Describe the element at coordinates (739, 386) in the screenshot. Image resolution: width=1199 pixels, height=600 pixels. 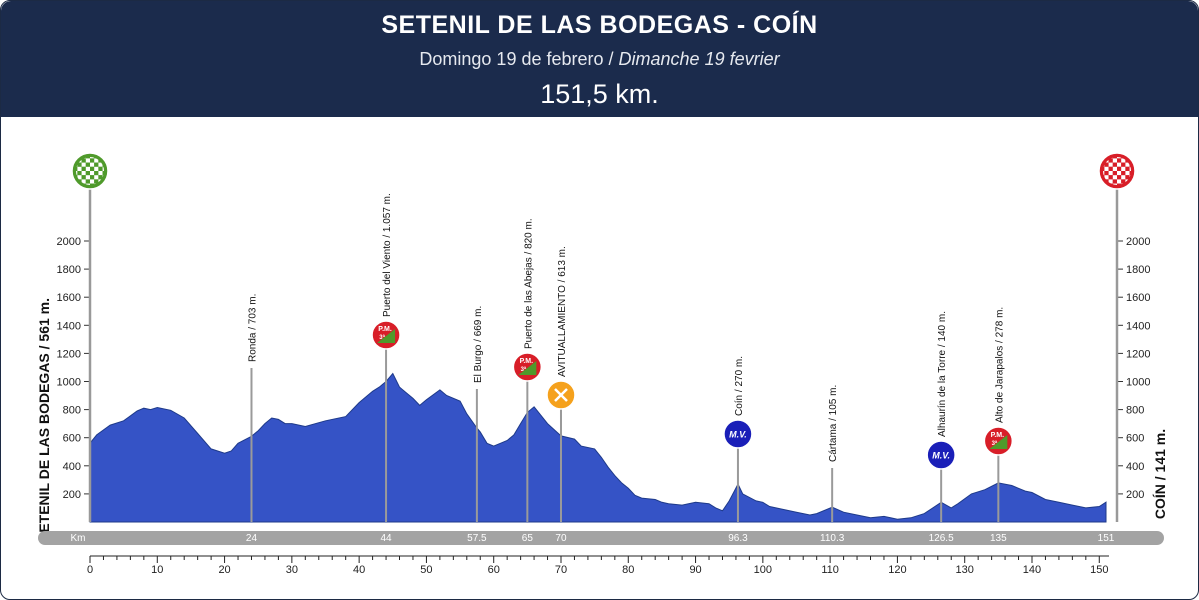
I see `marker-label: Coín / 270 m.` at that location.